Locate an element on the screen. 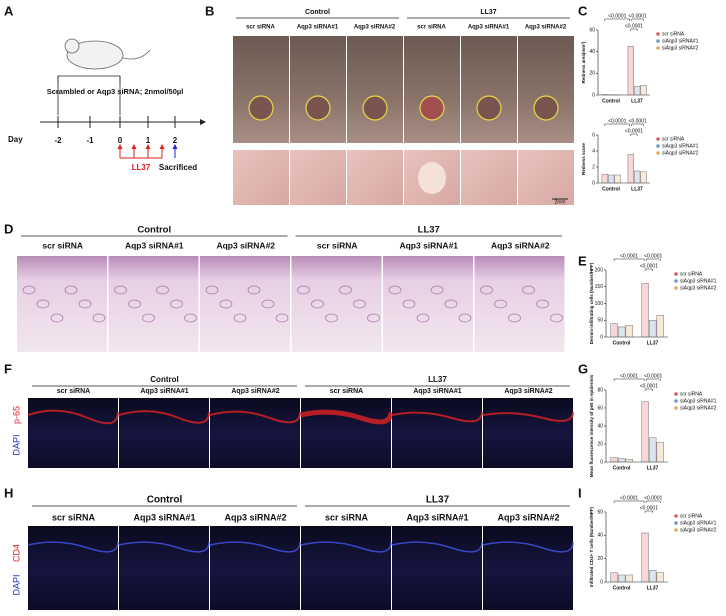  day-value: -1 is located at coordinates (90, 140).